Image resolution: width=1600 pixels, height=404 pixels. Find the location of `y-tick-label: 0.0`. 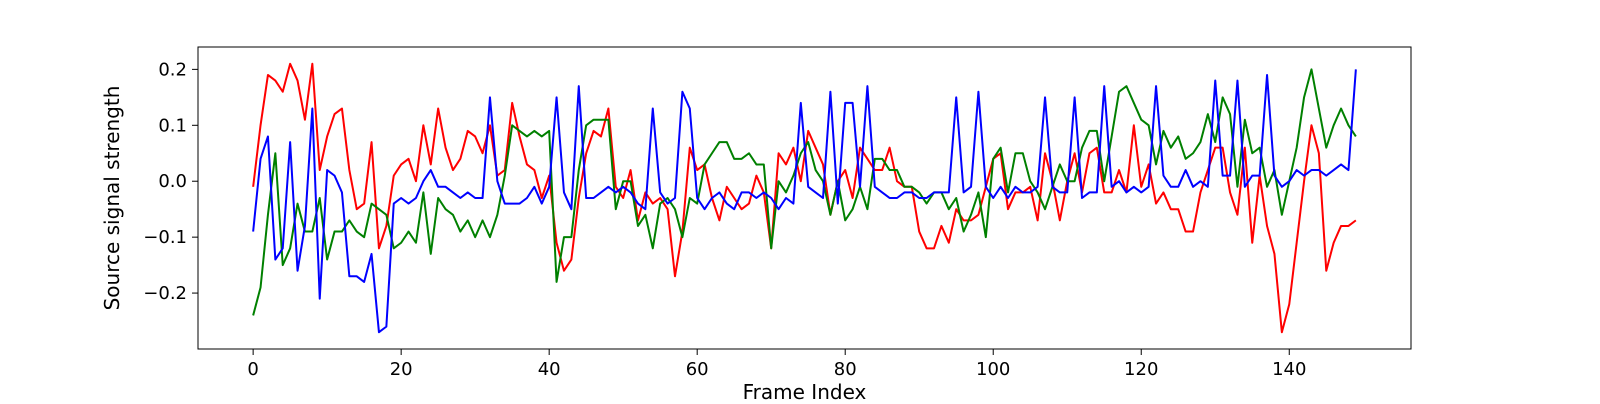

y-tick-label: 0.0 is located at coordinates (172, 181).